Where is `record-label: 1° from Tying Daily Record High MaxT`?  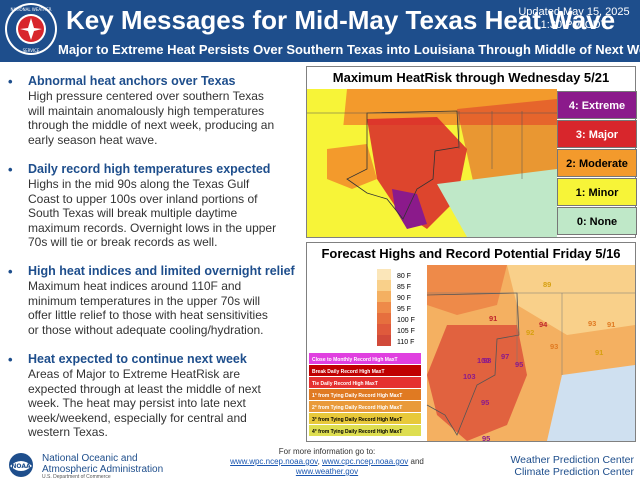
record-label: 1° from Tying Daily Record High MaxT is located at coordinates (357, 396).